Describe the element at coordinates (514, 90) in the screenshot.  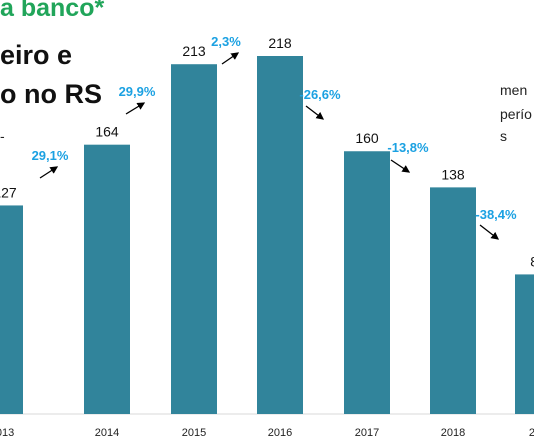
I see `side-note-line-1: men` at that location.